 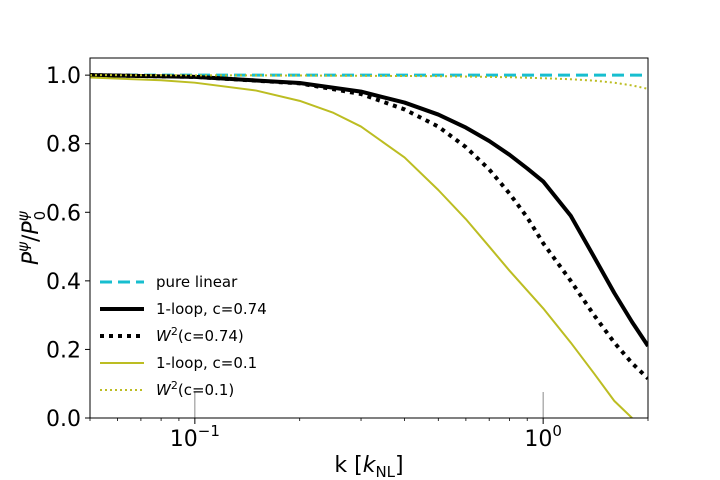 I want to click on y-axis-label-sup1: ψ, so click(x=23, y=246).